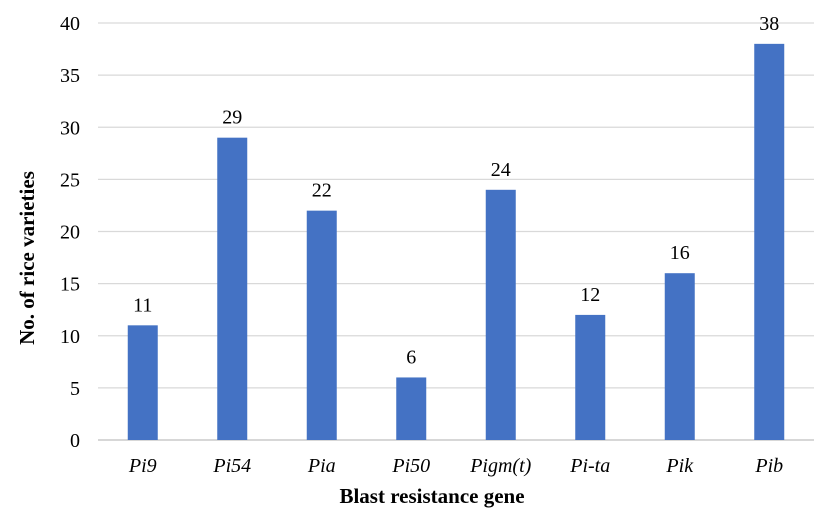  I want to click on data-label: 29, so click(232, 118).